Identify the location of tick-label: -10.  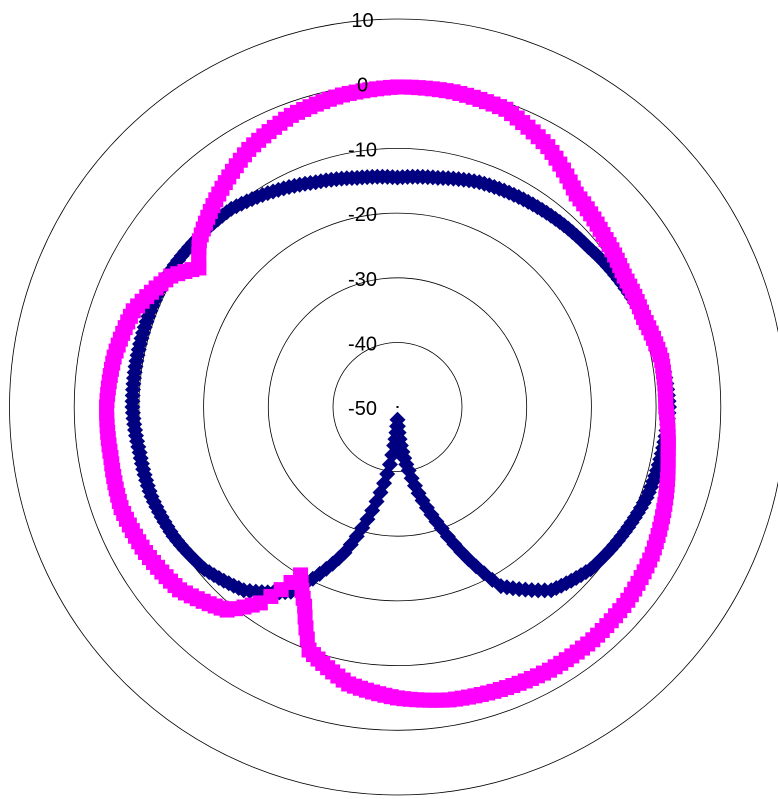
(362, 150).